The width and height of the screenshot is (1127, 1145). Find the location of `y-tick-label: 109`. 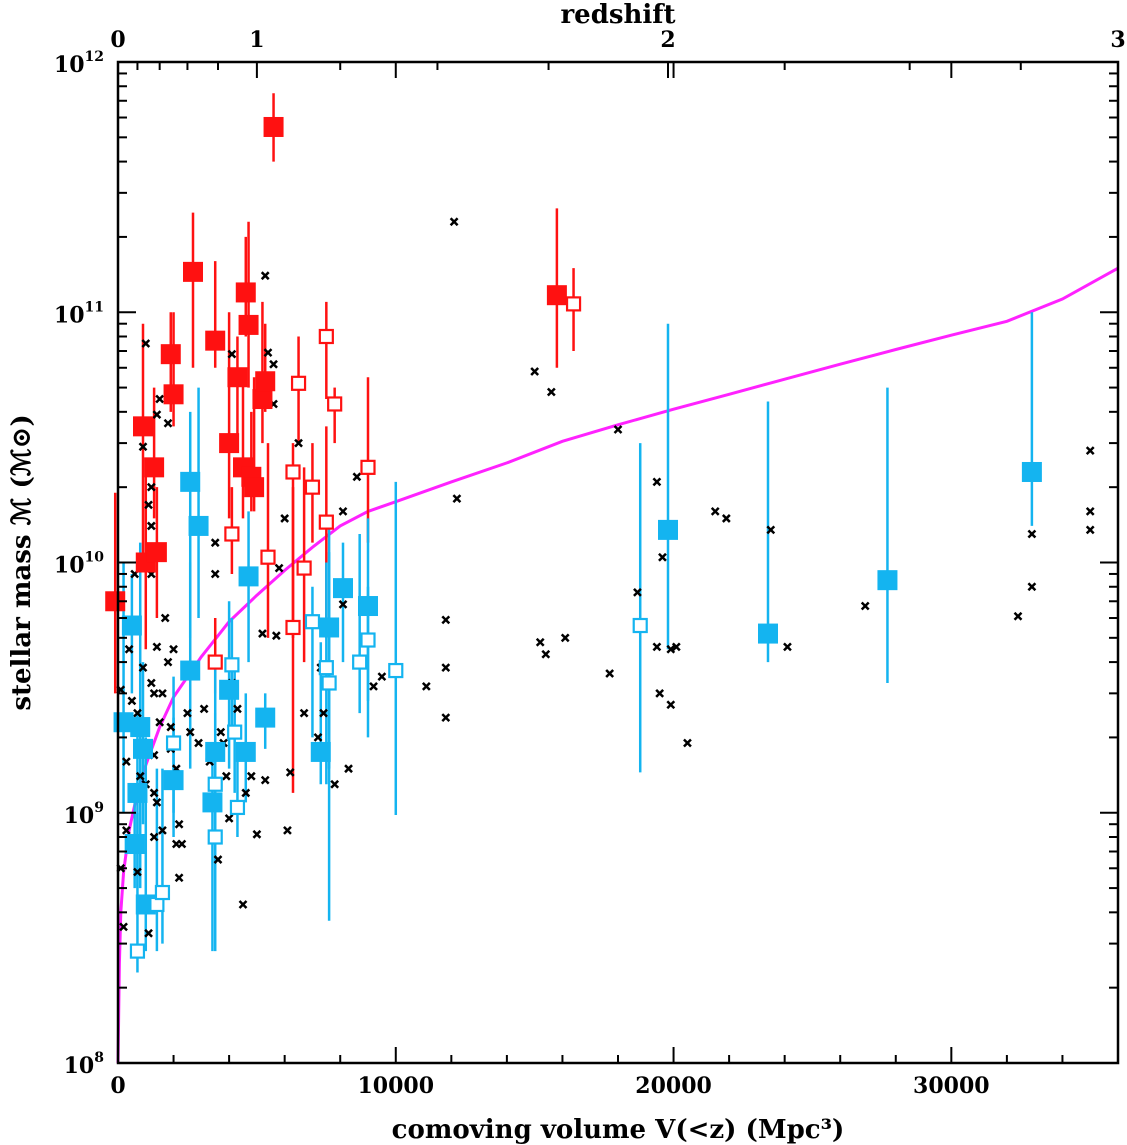

y-tick-label: 109 is located at coordinates (84, 814).